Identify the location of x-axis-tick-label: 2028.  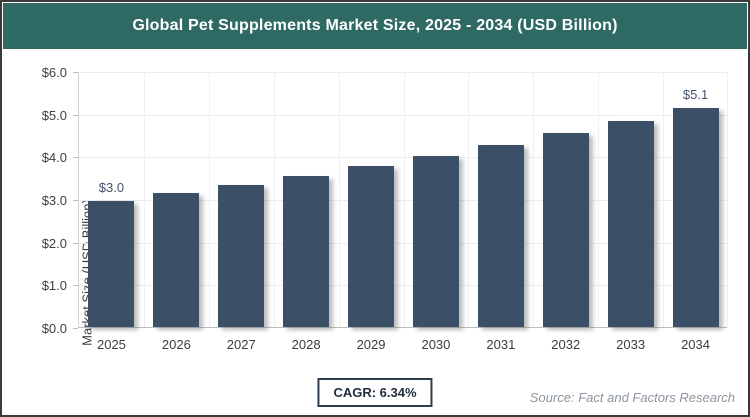
(306, 344).